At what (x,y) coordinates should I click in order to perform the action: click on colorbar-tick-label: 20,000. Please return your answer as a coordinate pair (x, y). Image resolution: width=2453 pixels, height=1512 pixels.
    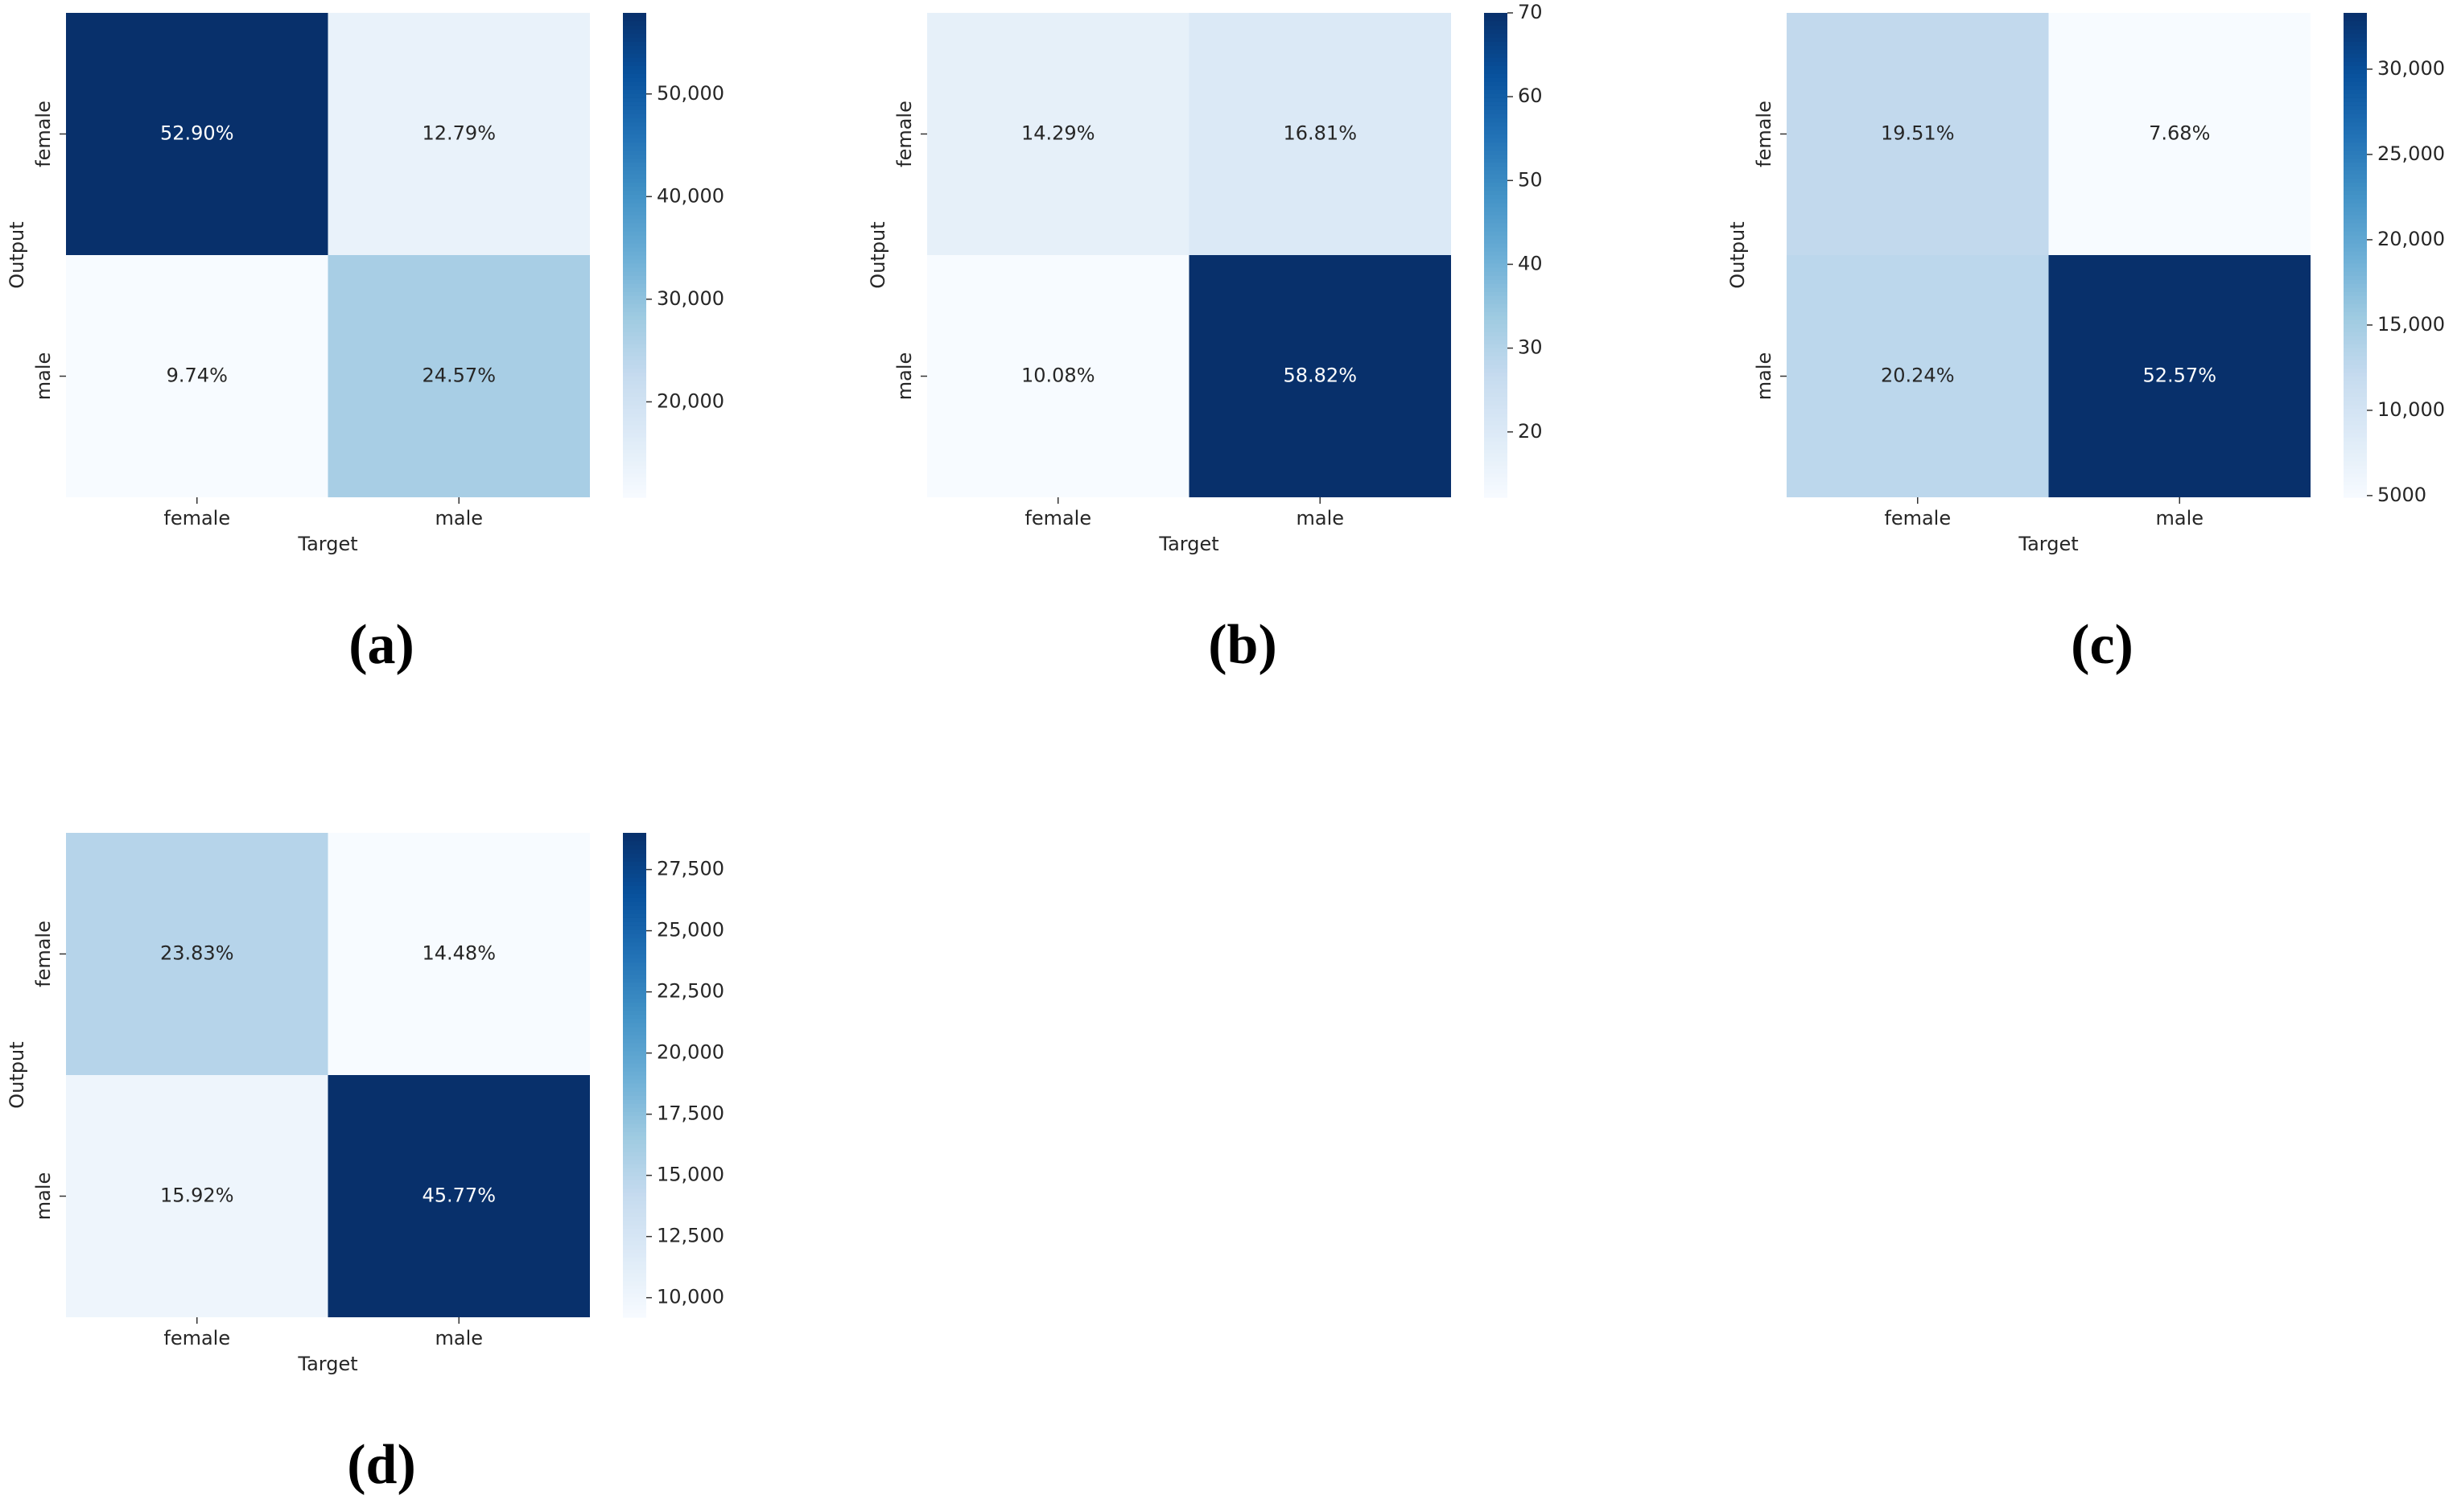
    Looking at the image, I should click on (690, 1052).